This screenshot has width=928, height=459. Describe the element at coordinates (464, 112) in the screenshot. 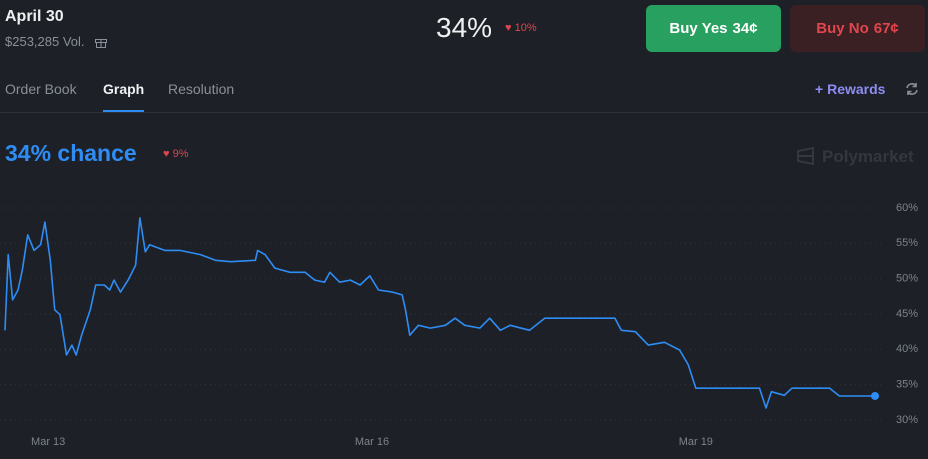

I see `separator` at that location.